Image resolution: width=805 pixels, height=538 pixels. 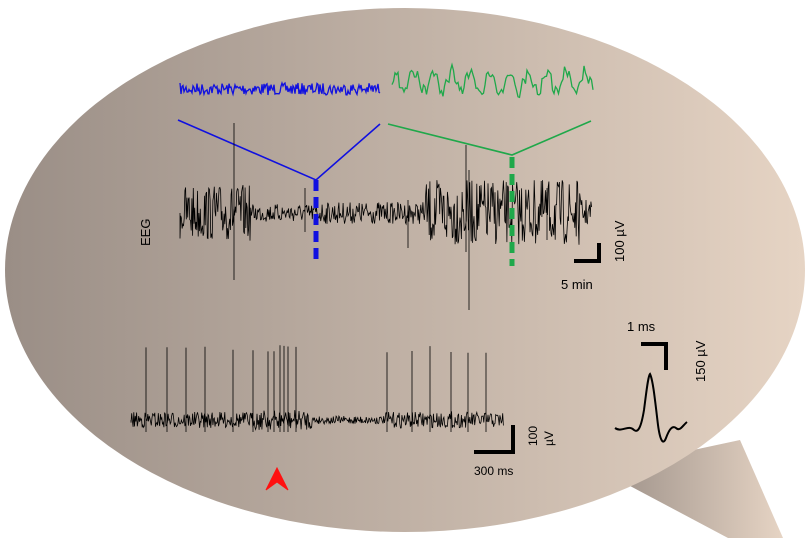 I want to click on stimulus-arrow-icon, so click(x=277, y=478).